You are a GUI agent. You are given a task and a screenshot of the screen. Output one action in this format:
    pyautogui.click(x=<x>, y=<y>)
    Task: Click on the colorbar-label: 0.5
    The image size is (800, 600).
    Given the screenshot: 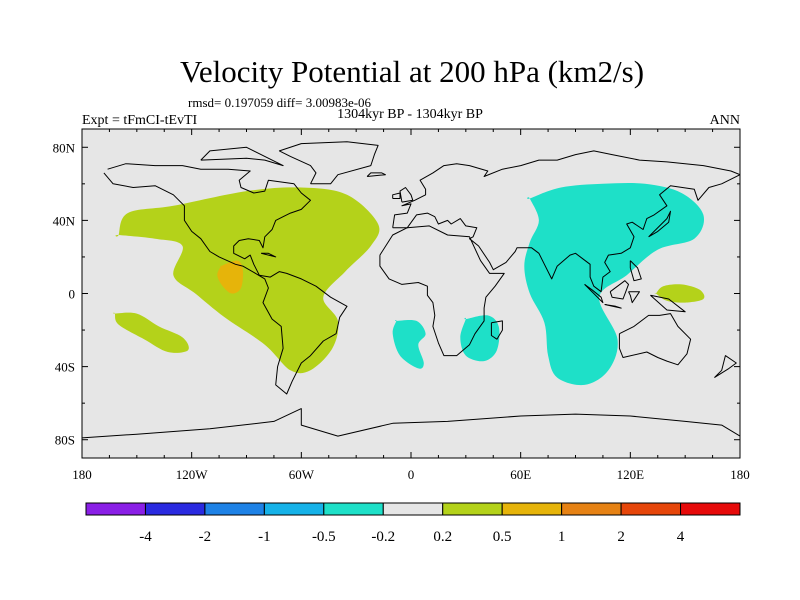 What is the action you would take?
    pyautogui.click(x=502, y=537)
    